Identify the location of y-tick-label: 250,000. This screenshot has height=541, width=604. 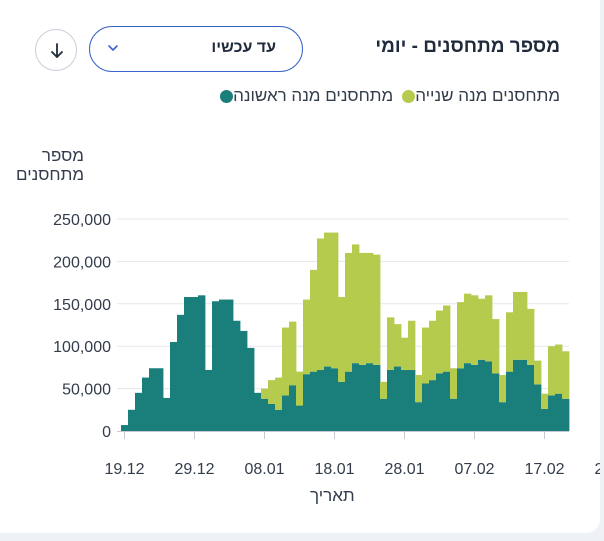
(82, 220).